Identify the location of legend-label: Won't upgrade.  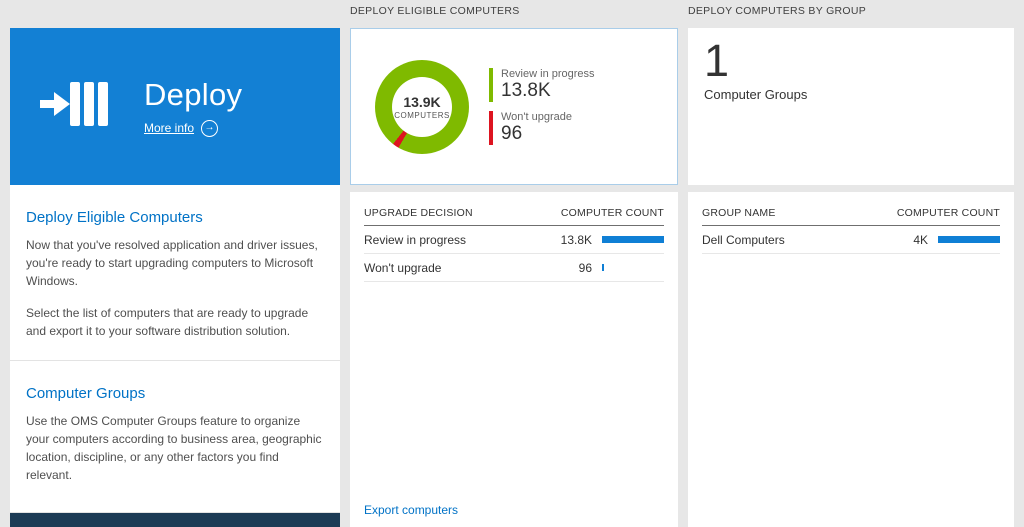
(537, 117).